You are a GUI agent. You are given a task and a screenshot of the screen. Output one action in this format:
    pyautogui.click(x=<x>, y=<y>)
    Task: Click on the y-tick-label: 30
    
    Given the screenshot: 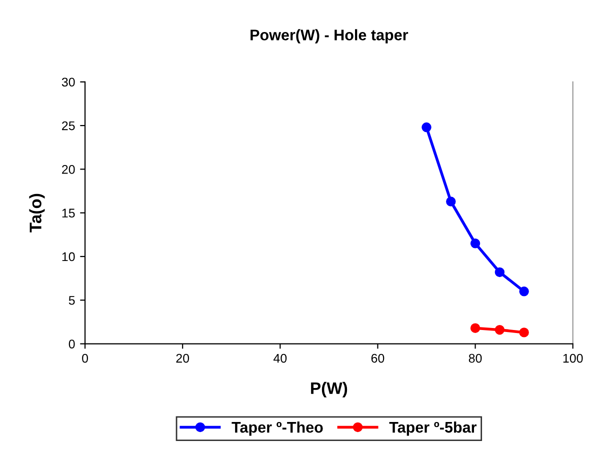 What is the action you would take?
    pyautogui.click(x=68, y=82)
    